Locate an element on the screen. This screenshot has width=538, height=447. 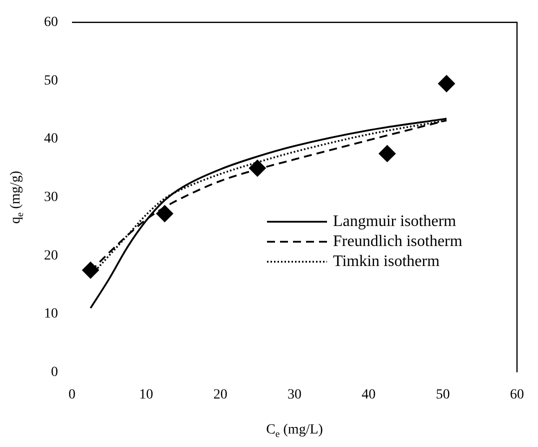
legend-label: Langmuir isotherm is located at coordinates (395, 221).